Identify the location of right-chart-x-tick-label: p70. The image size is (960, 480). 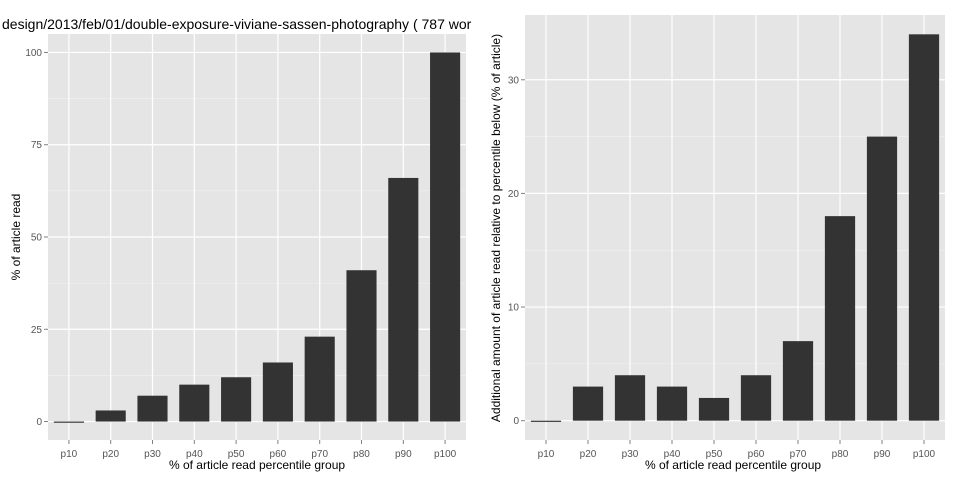
(798, 454).